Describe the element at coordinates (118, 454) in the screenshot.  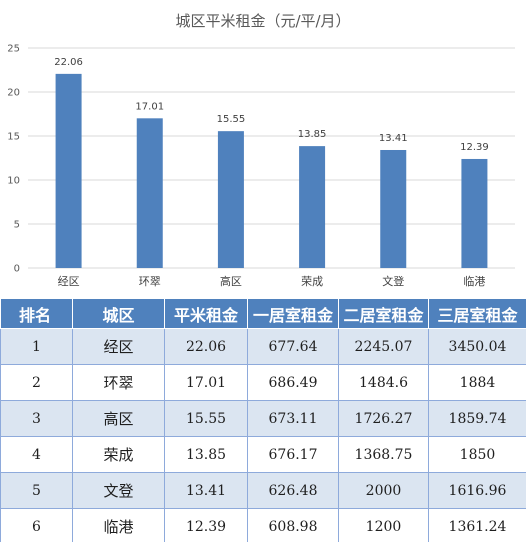
I see `district-cell: 荣成` at that location.